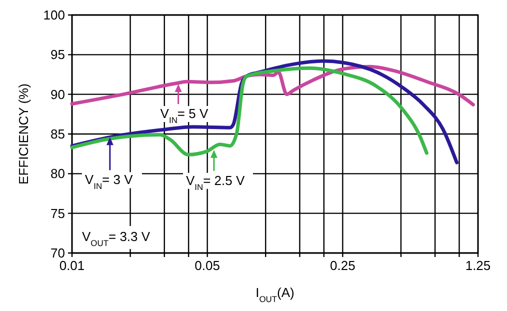  Describe the element at coordinates (109, 182) in the screenshot. I see `annotation: V$_{IN}$= 3 V` at that location.